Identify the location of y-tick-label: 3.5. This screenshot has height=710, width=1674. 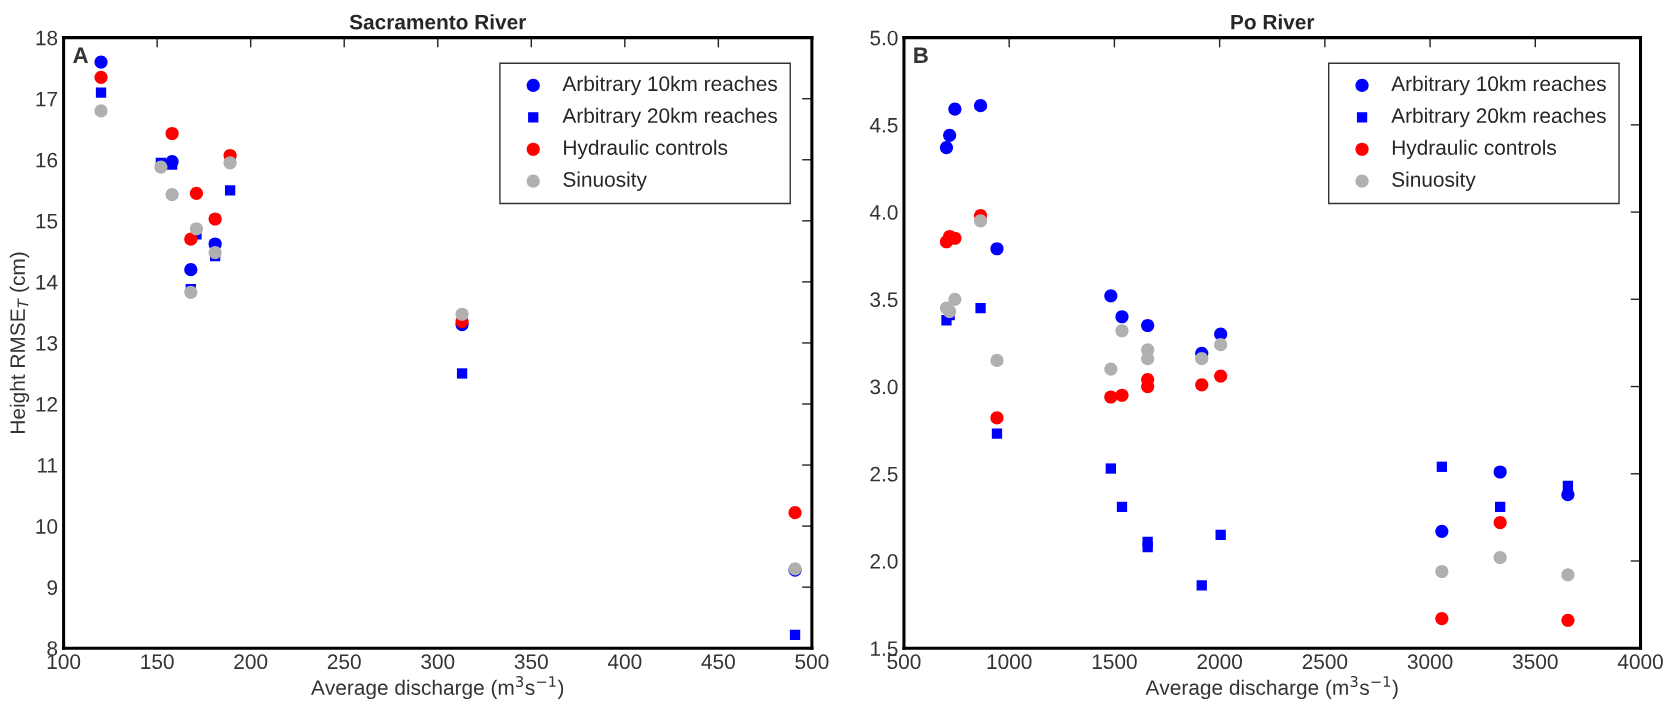
(884, 300).